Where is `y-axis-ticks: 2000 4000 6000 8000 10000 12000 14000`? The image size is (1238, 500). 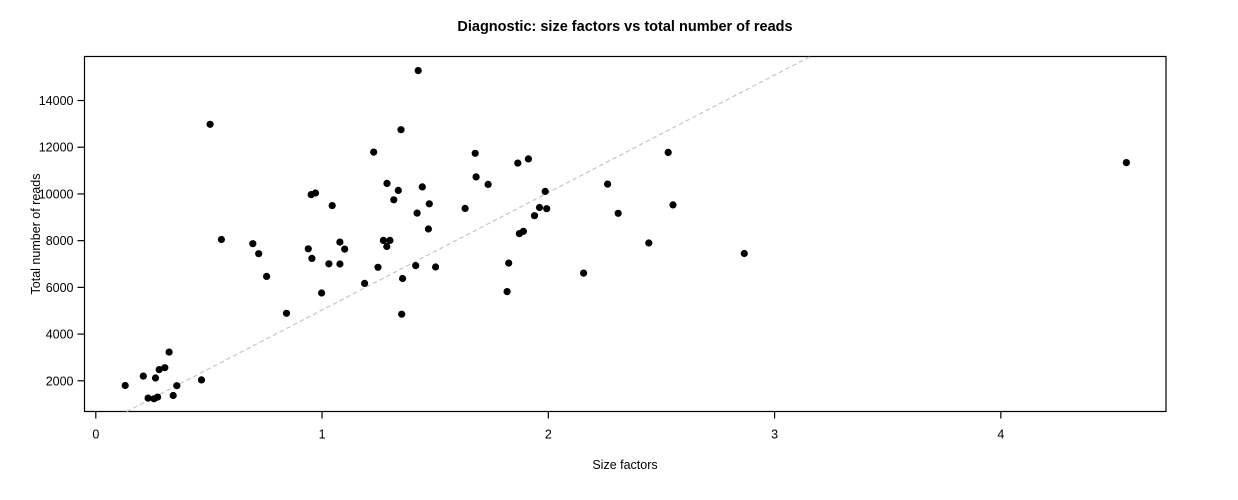 y-axis-ticks: 2000 4000 6000 8000 10000 12000 14000 is located at coordinates (62, 241).